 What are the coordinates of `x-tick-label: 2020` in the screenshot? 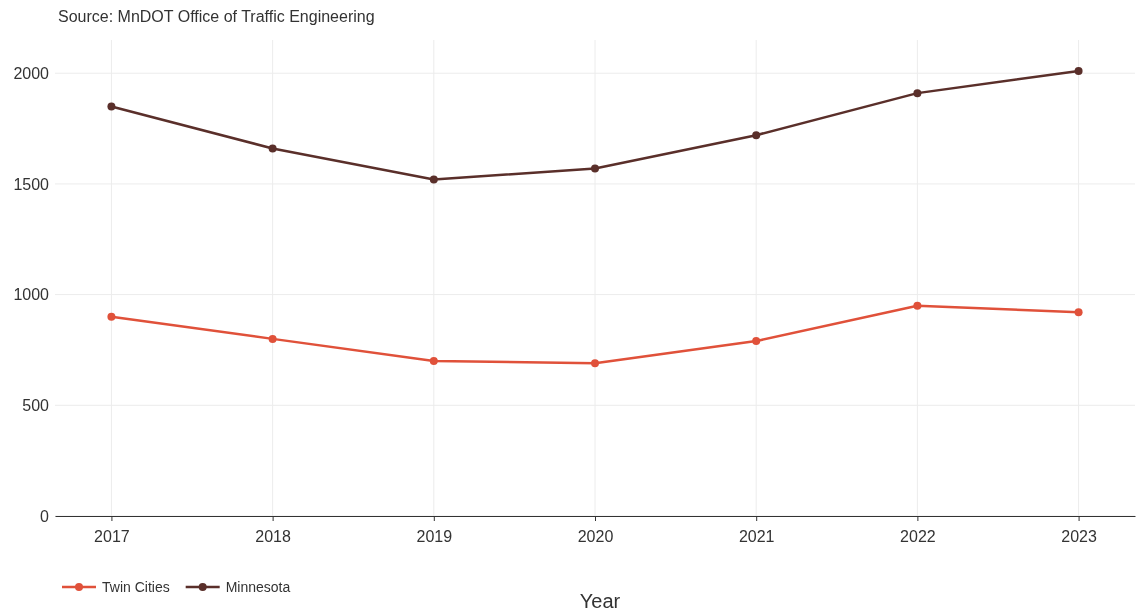 It's located at (595, 536).